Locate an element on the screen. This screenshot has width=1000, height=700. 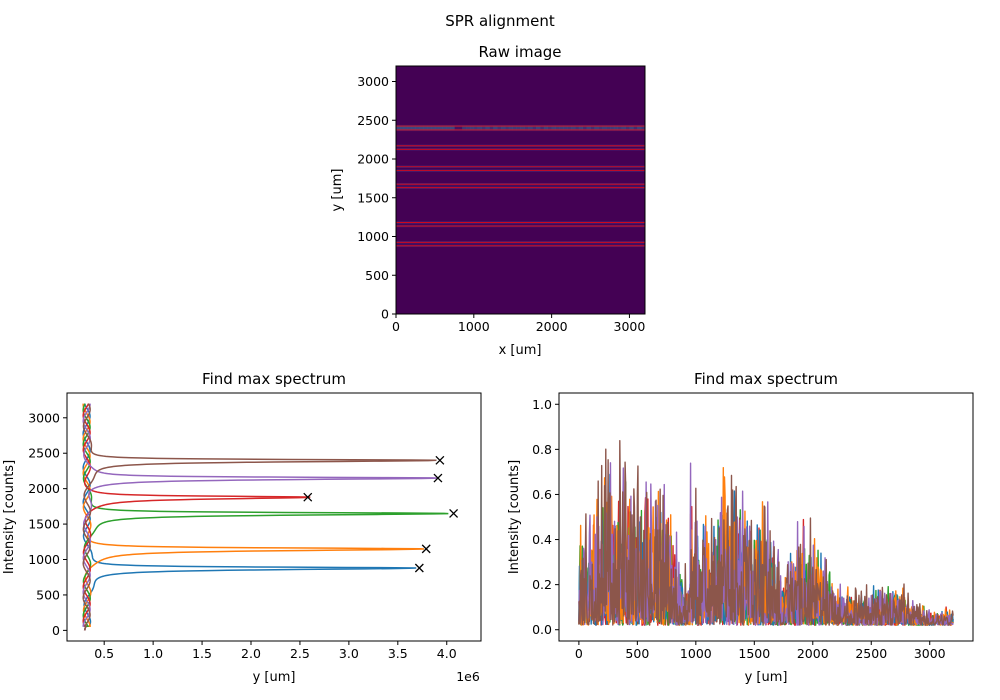
right-xtick-label: 500 is located at coordinates (637, 653).